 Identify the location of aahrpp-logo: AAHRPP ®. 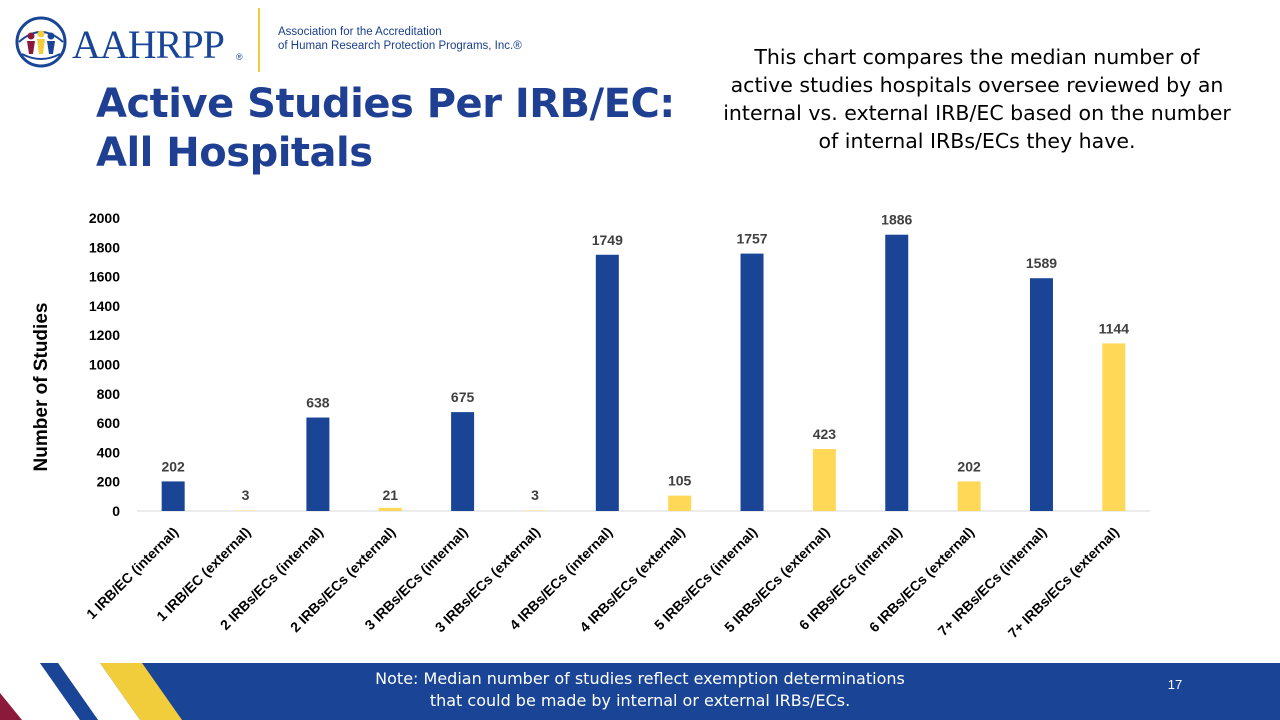
(129, 42).